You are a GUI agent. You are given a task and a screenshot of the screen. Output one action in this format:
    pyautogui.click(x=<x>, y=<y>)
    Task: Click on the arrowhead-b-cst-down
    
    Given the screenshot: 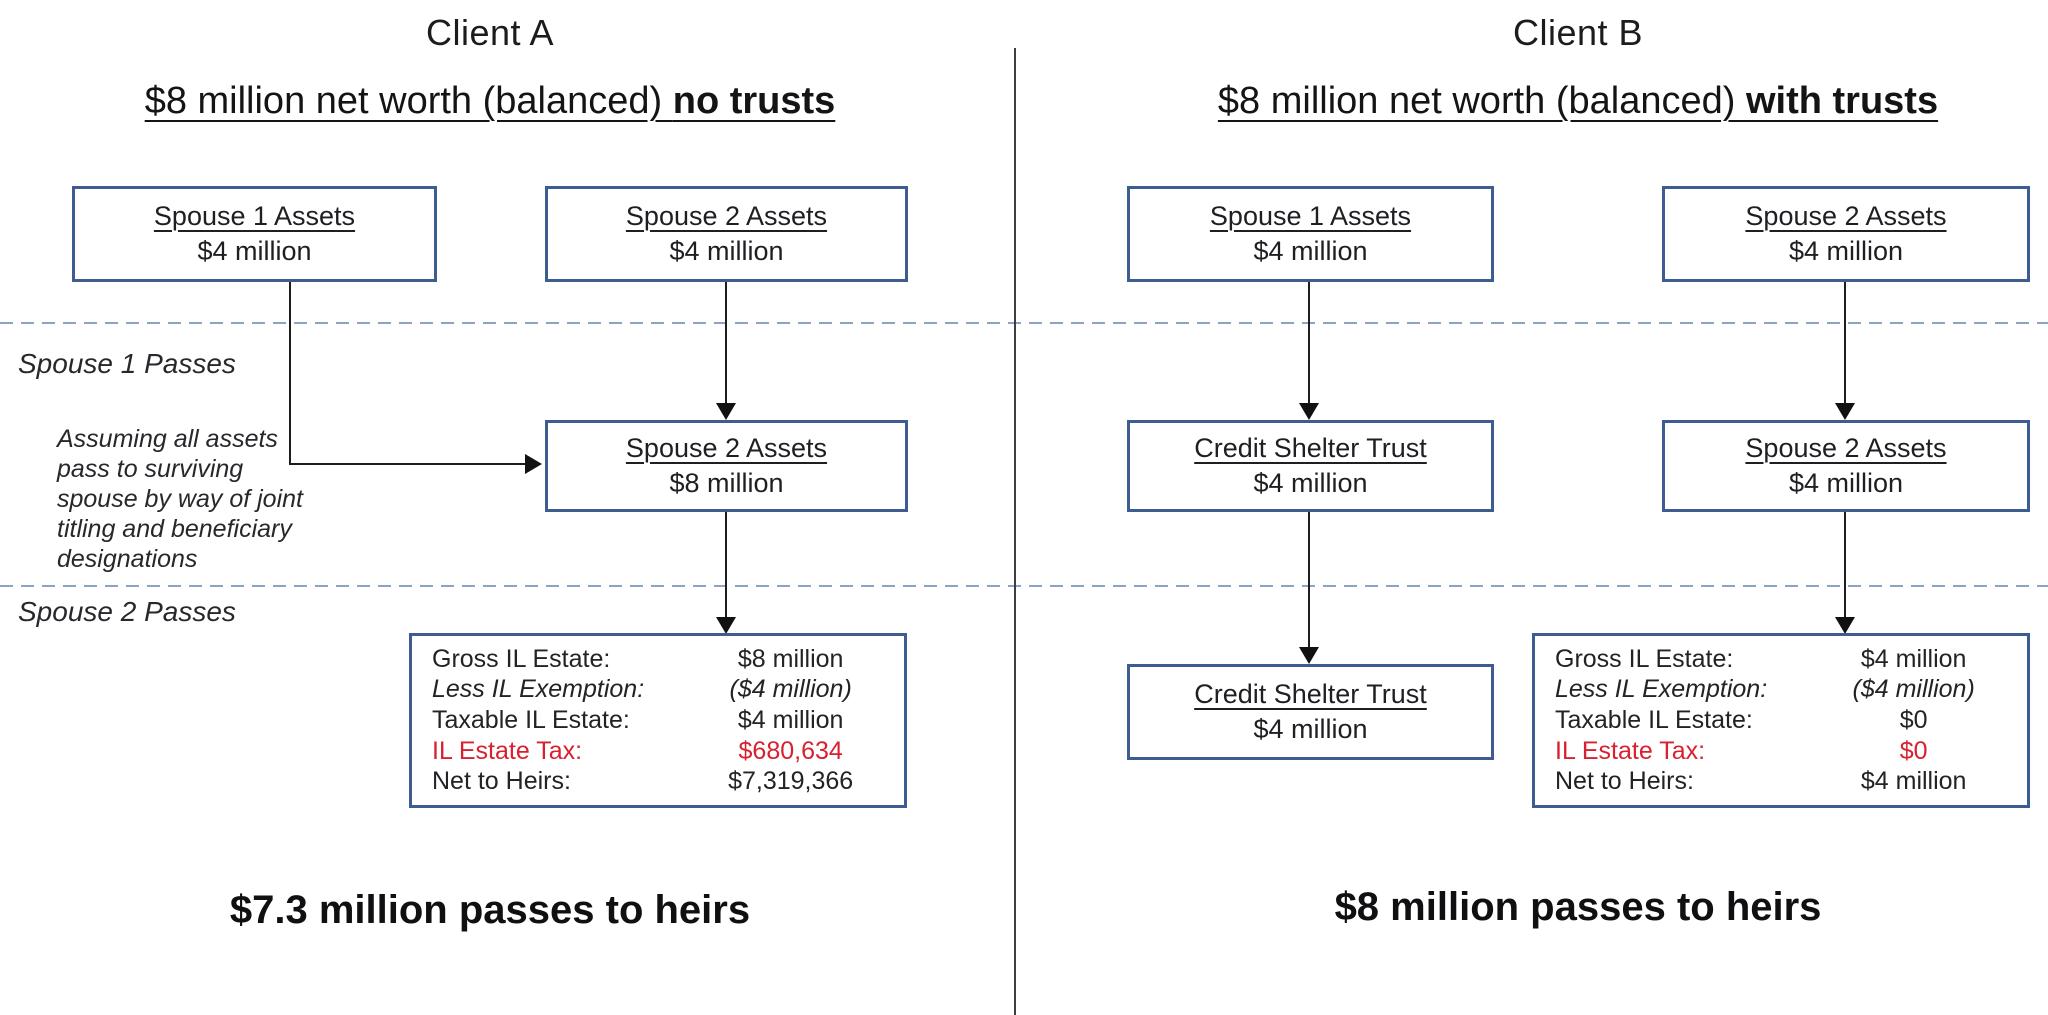 What is the action you would take?
    pyautogui.click(x=1309, y=655)
    